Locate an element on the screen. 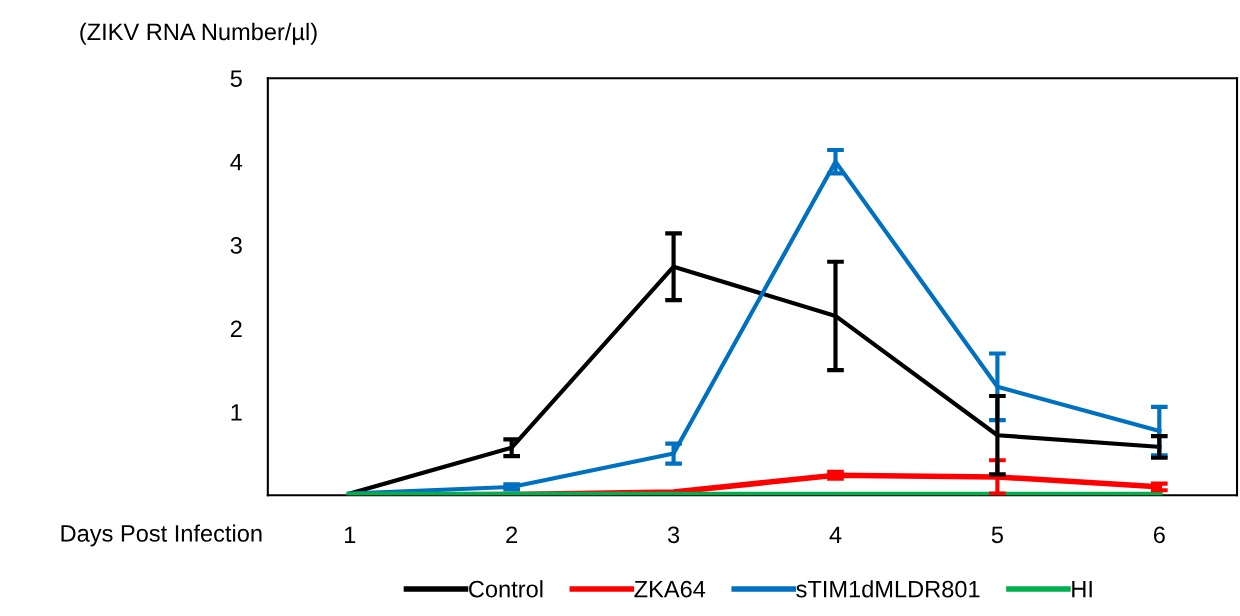  y-tick-label: 1 is located at coordinates (236, 412).